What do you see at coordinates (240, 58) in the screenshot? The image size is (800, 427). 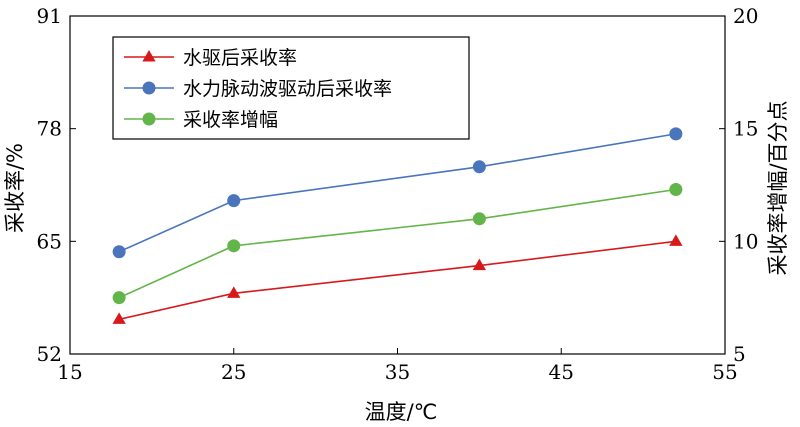 I see `legend-label: 水驱后采收率` at bounding box center [240, 58].